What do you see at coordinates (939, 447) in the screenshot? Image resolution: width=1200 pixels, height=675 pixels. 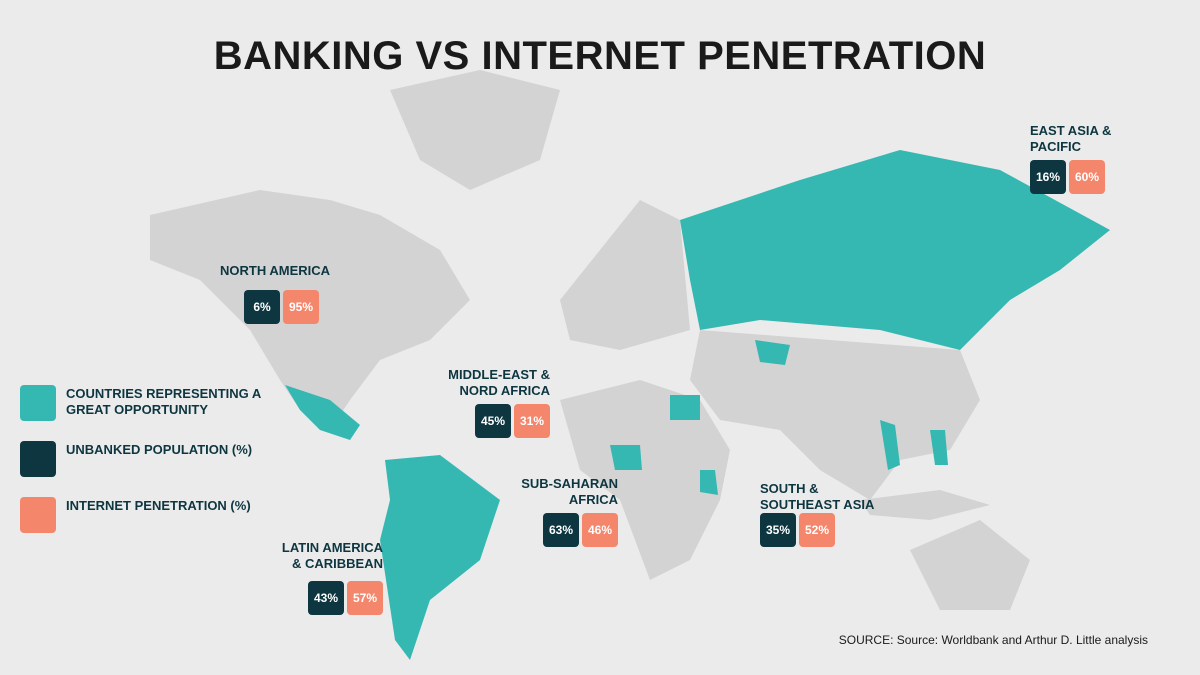 I see `philippines` at bounding box center [939, 447].